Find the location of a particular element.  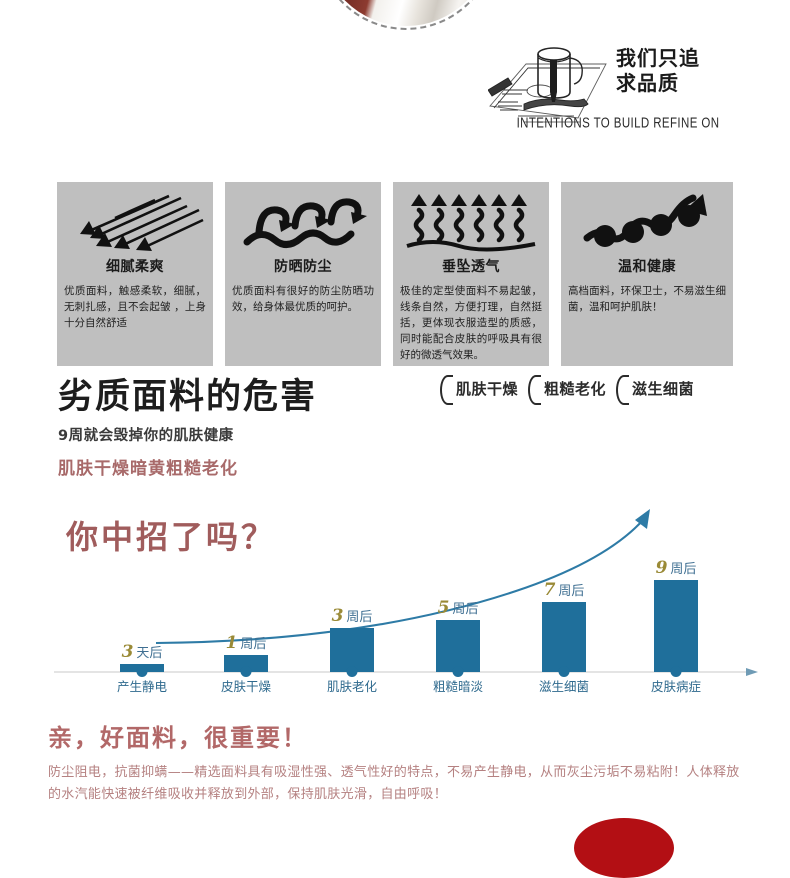

product-photo-image is located at coordinates (406, 13).